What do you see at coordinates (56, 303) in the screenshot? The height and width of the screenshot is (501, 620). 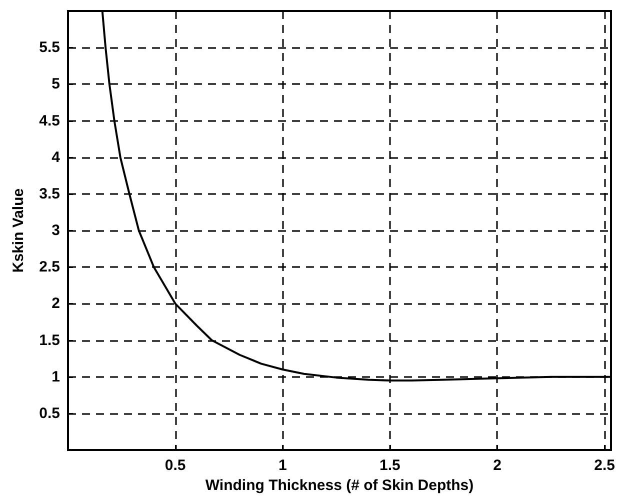 I see `y-tick-label: 2` at bounding box center [56, 303].